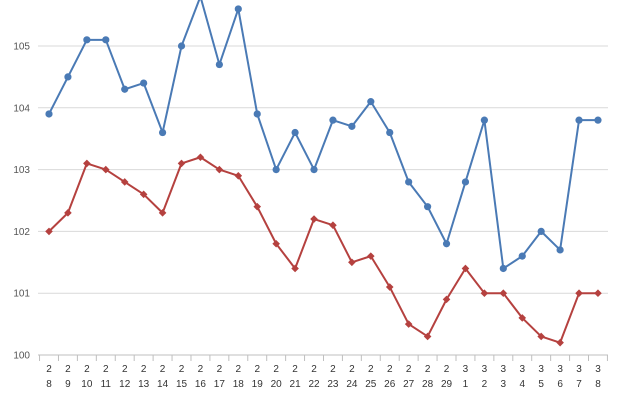 The image size is (640, 400). I want to click on x-tick-label-day: 18, so click(239, 384).